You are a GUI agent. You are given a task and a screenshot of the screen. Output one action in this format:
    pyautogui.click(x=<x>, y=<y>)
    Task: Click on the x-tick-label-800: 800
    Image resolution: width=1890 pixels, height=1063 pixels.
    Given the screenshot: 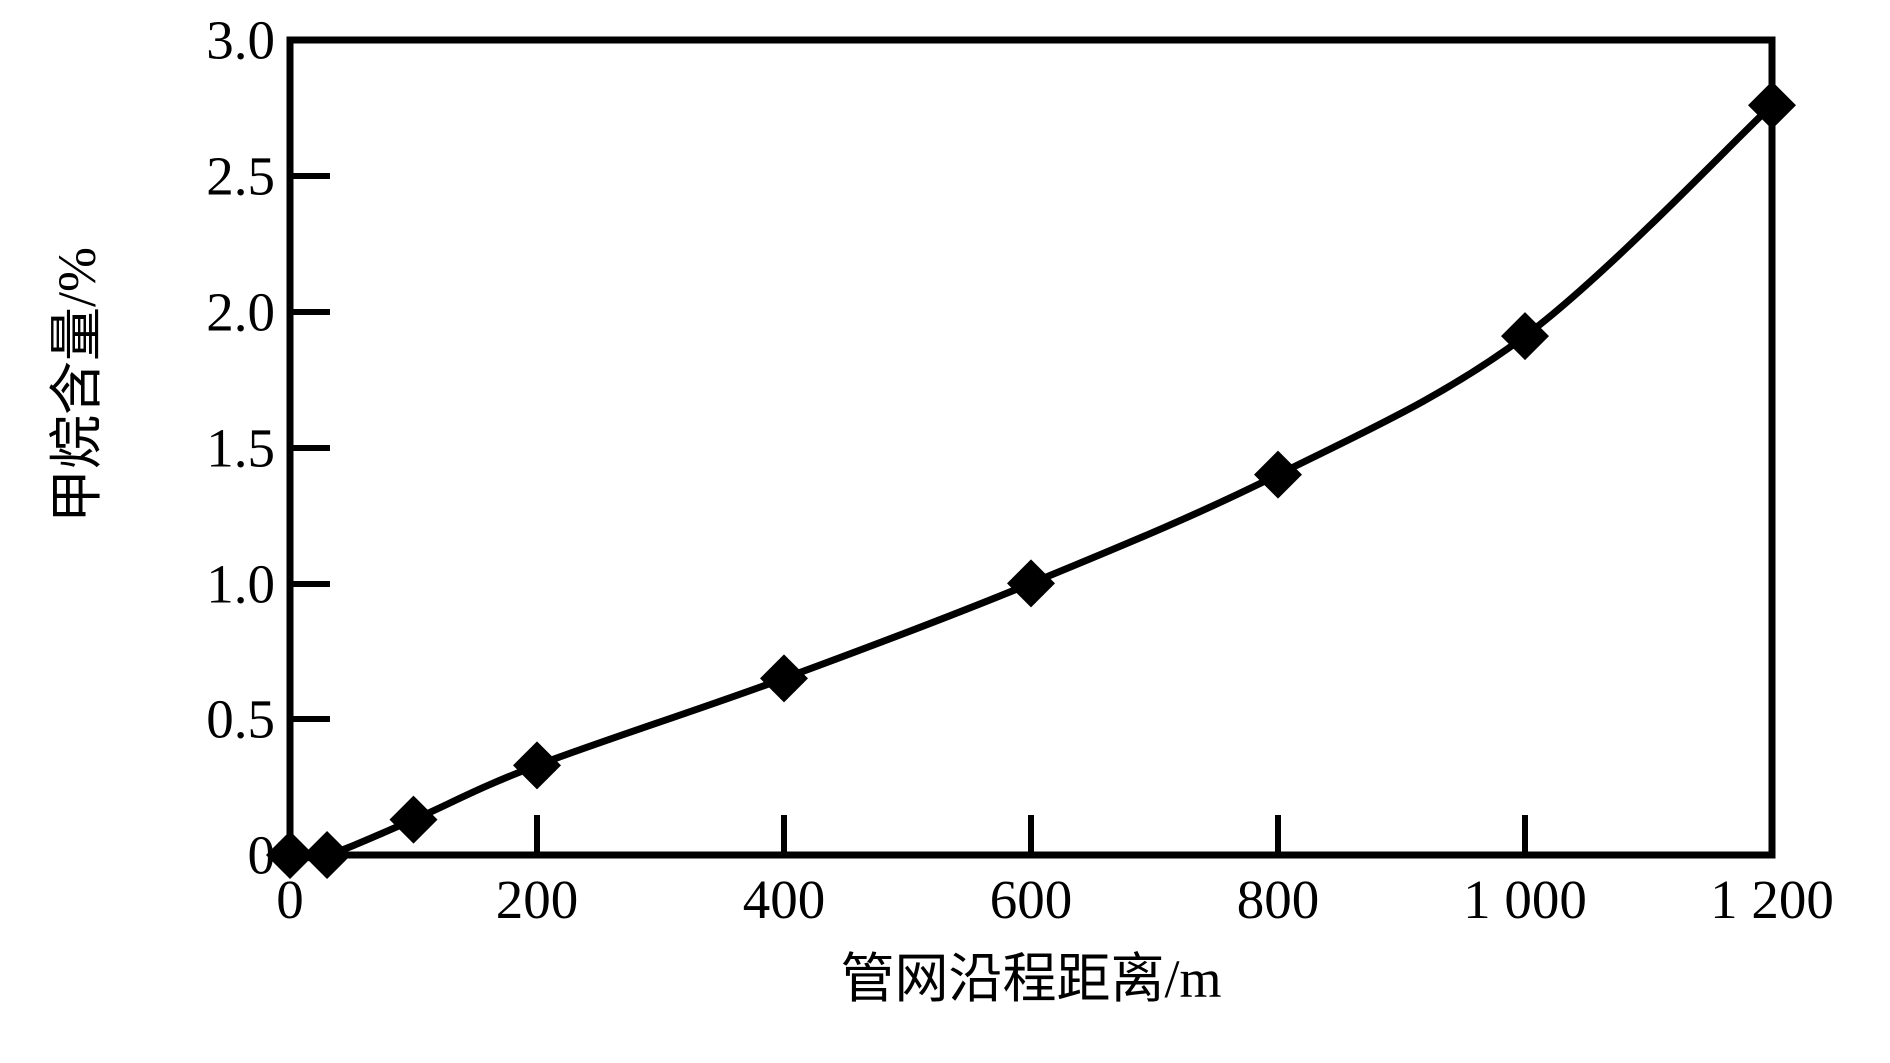 What is the action you would take?
    pyautogui.click(x=1278, y=899)
    